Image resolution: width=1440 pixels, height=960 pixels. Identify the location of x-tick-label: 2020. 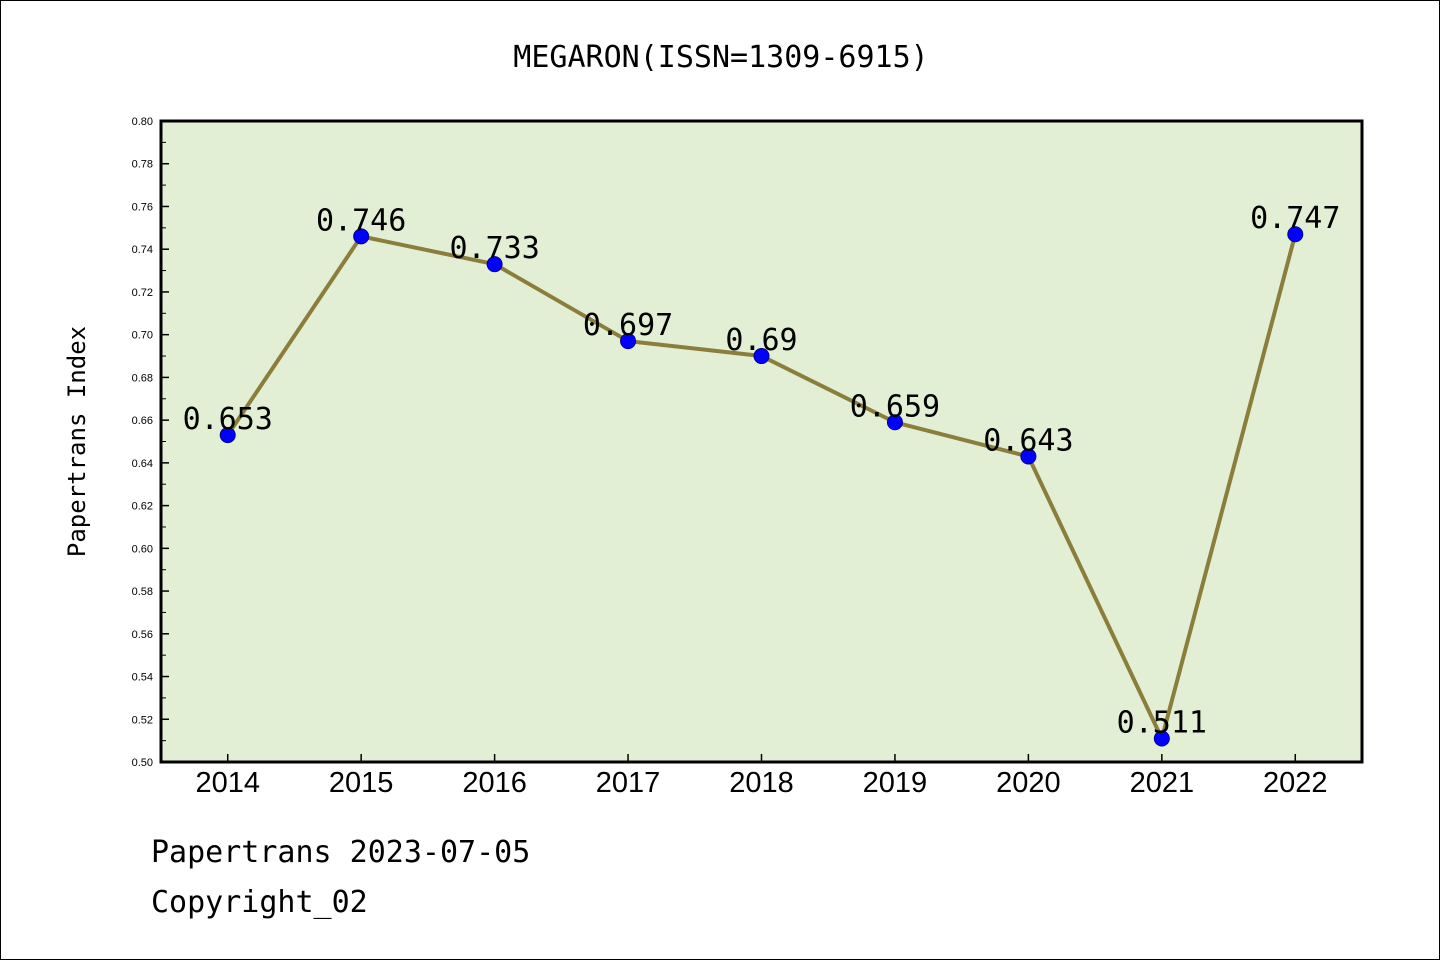
(1028, 783).